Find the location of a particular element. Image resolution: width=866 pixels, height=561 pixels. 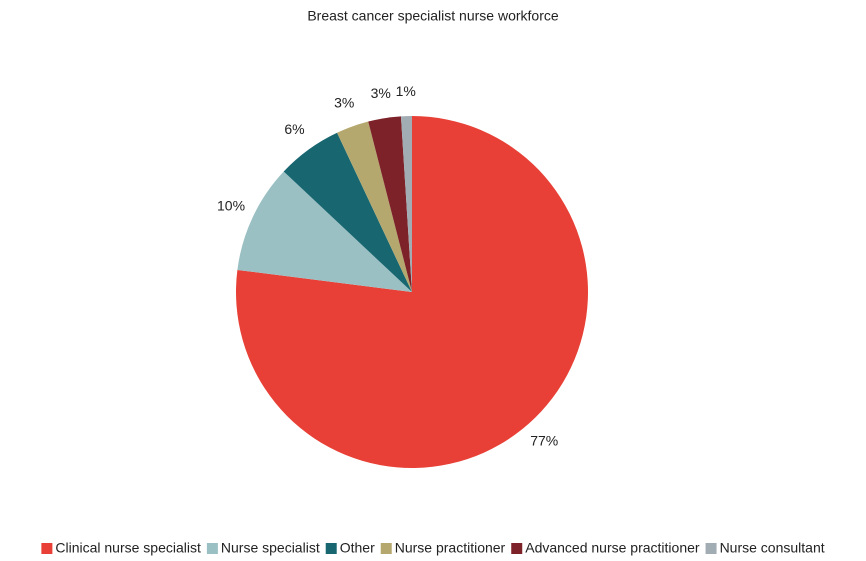

legend-label: Nurse consultant is located at coordinates (772, 548).